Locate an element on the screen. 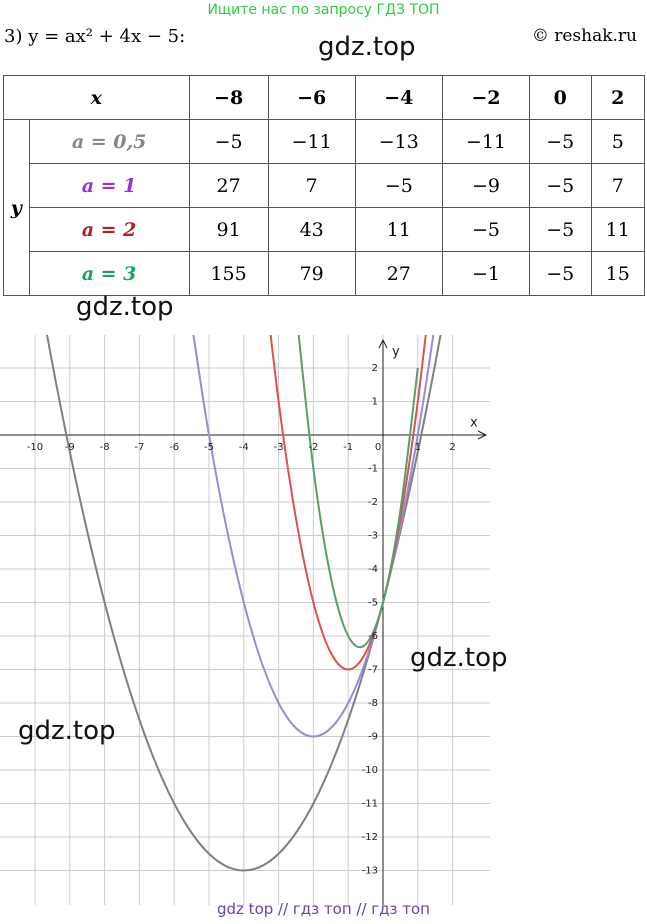 Image resolution: width=647 pixels, height=924 pixels. header-cell: −4 is located at coordinates (398, 97).